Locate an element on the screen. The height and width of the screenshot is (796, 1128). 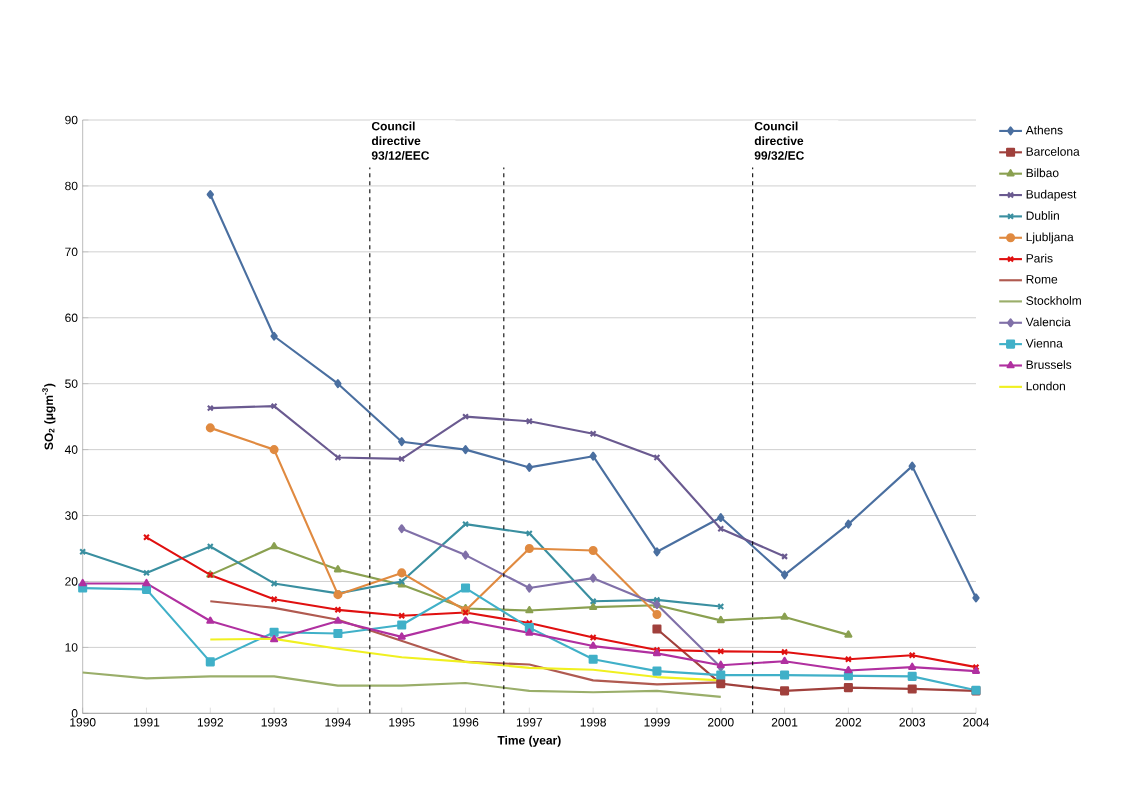
x-tick-label: 1994 is located at coordinates (338, 722).